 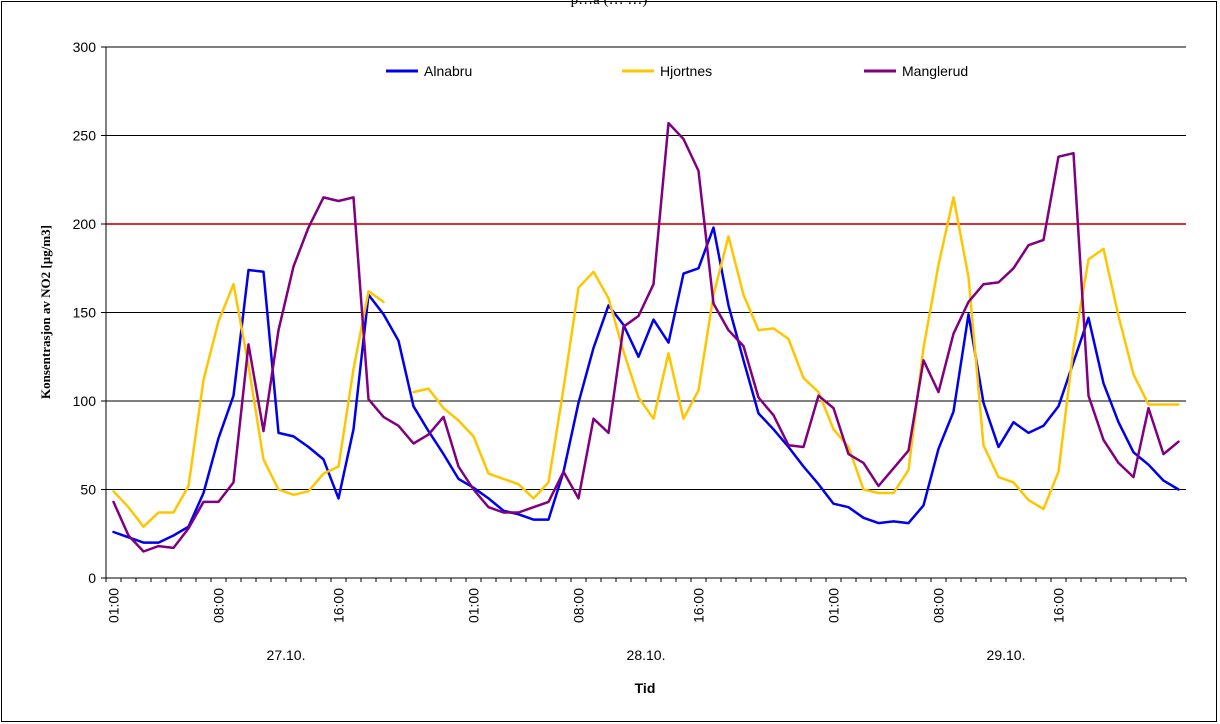 I want to click on legend: Alnabru Hjortnes Manglerud, so click(x=677, y=71).